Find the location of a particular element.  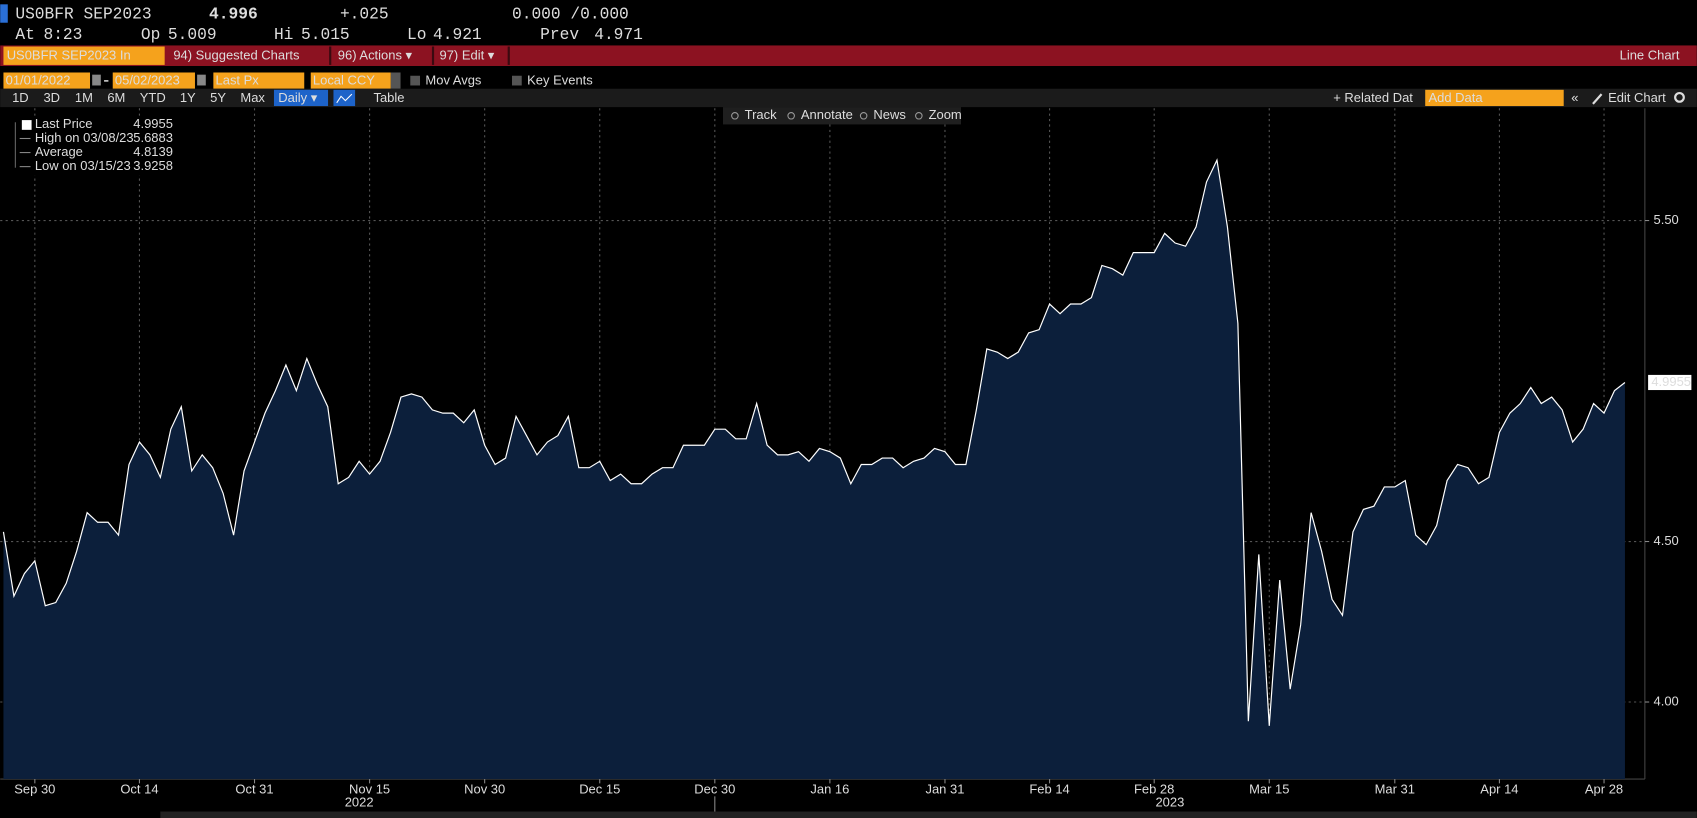

period-button: Max is located at coordinates (252, 97).